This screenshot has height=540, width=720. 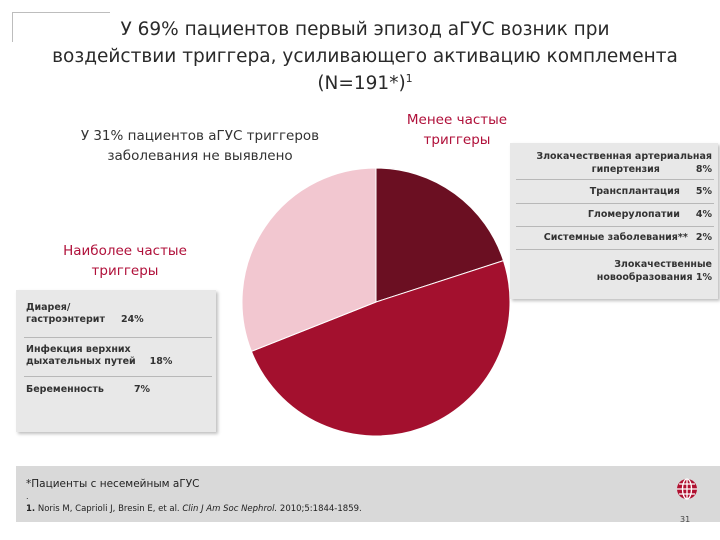 What do you see at coordinates (663, 264) in the screenshot?
I see `trigger-neoplasm-line-1: Злокачественные` at bounding box center [663, 264].